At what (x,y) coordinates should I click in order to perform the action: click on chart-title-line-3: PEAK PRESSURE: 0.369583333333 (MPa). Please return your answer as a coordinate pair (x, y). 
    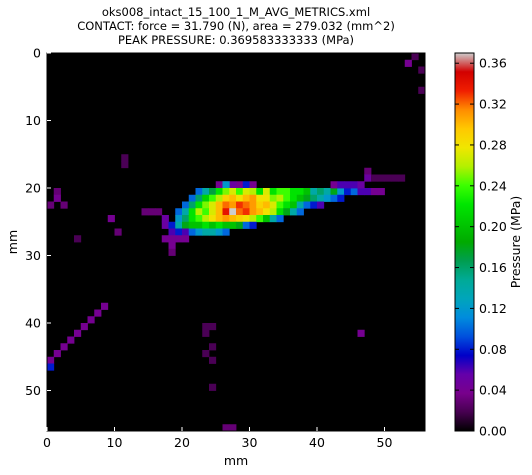
    Looking at the image, I should click on (236, 40).